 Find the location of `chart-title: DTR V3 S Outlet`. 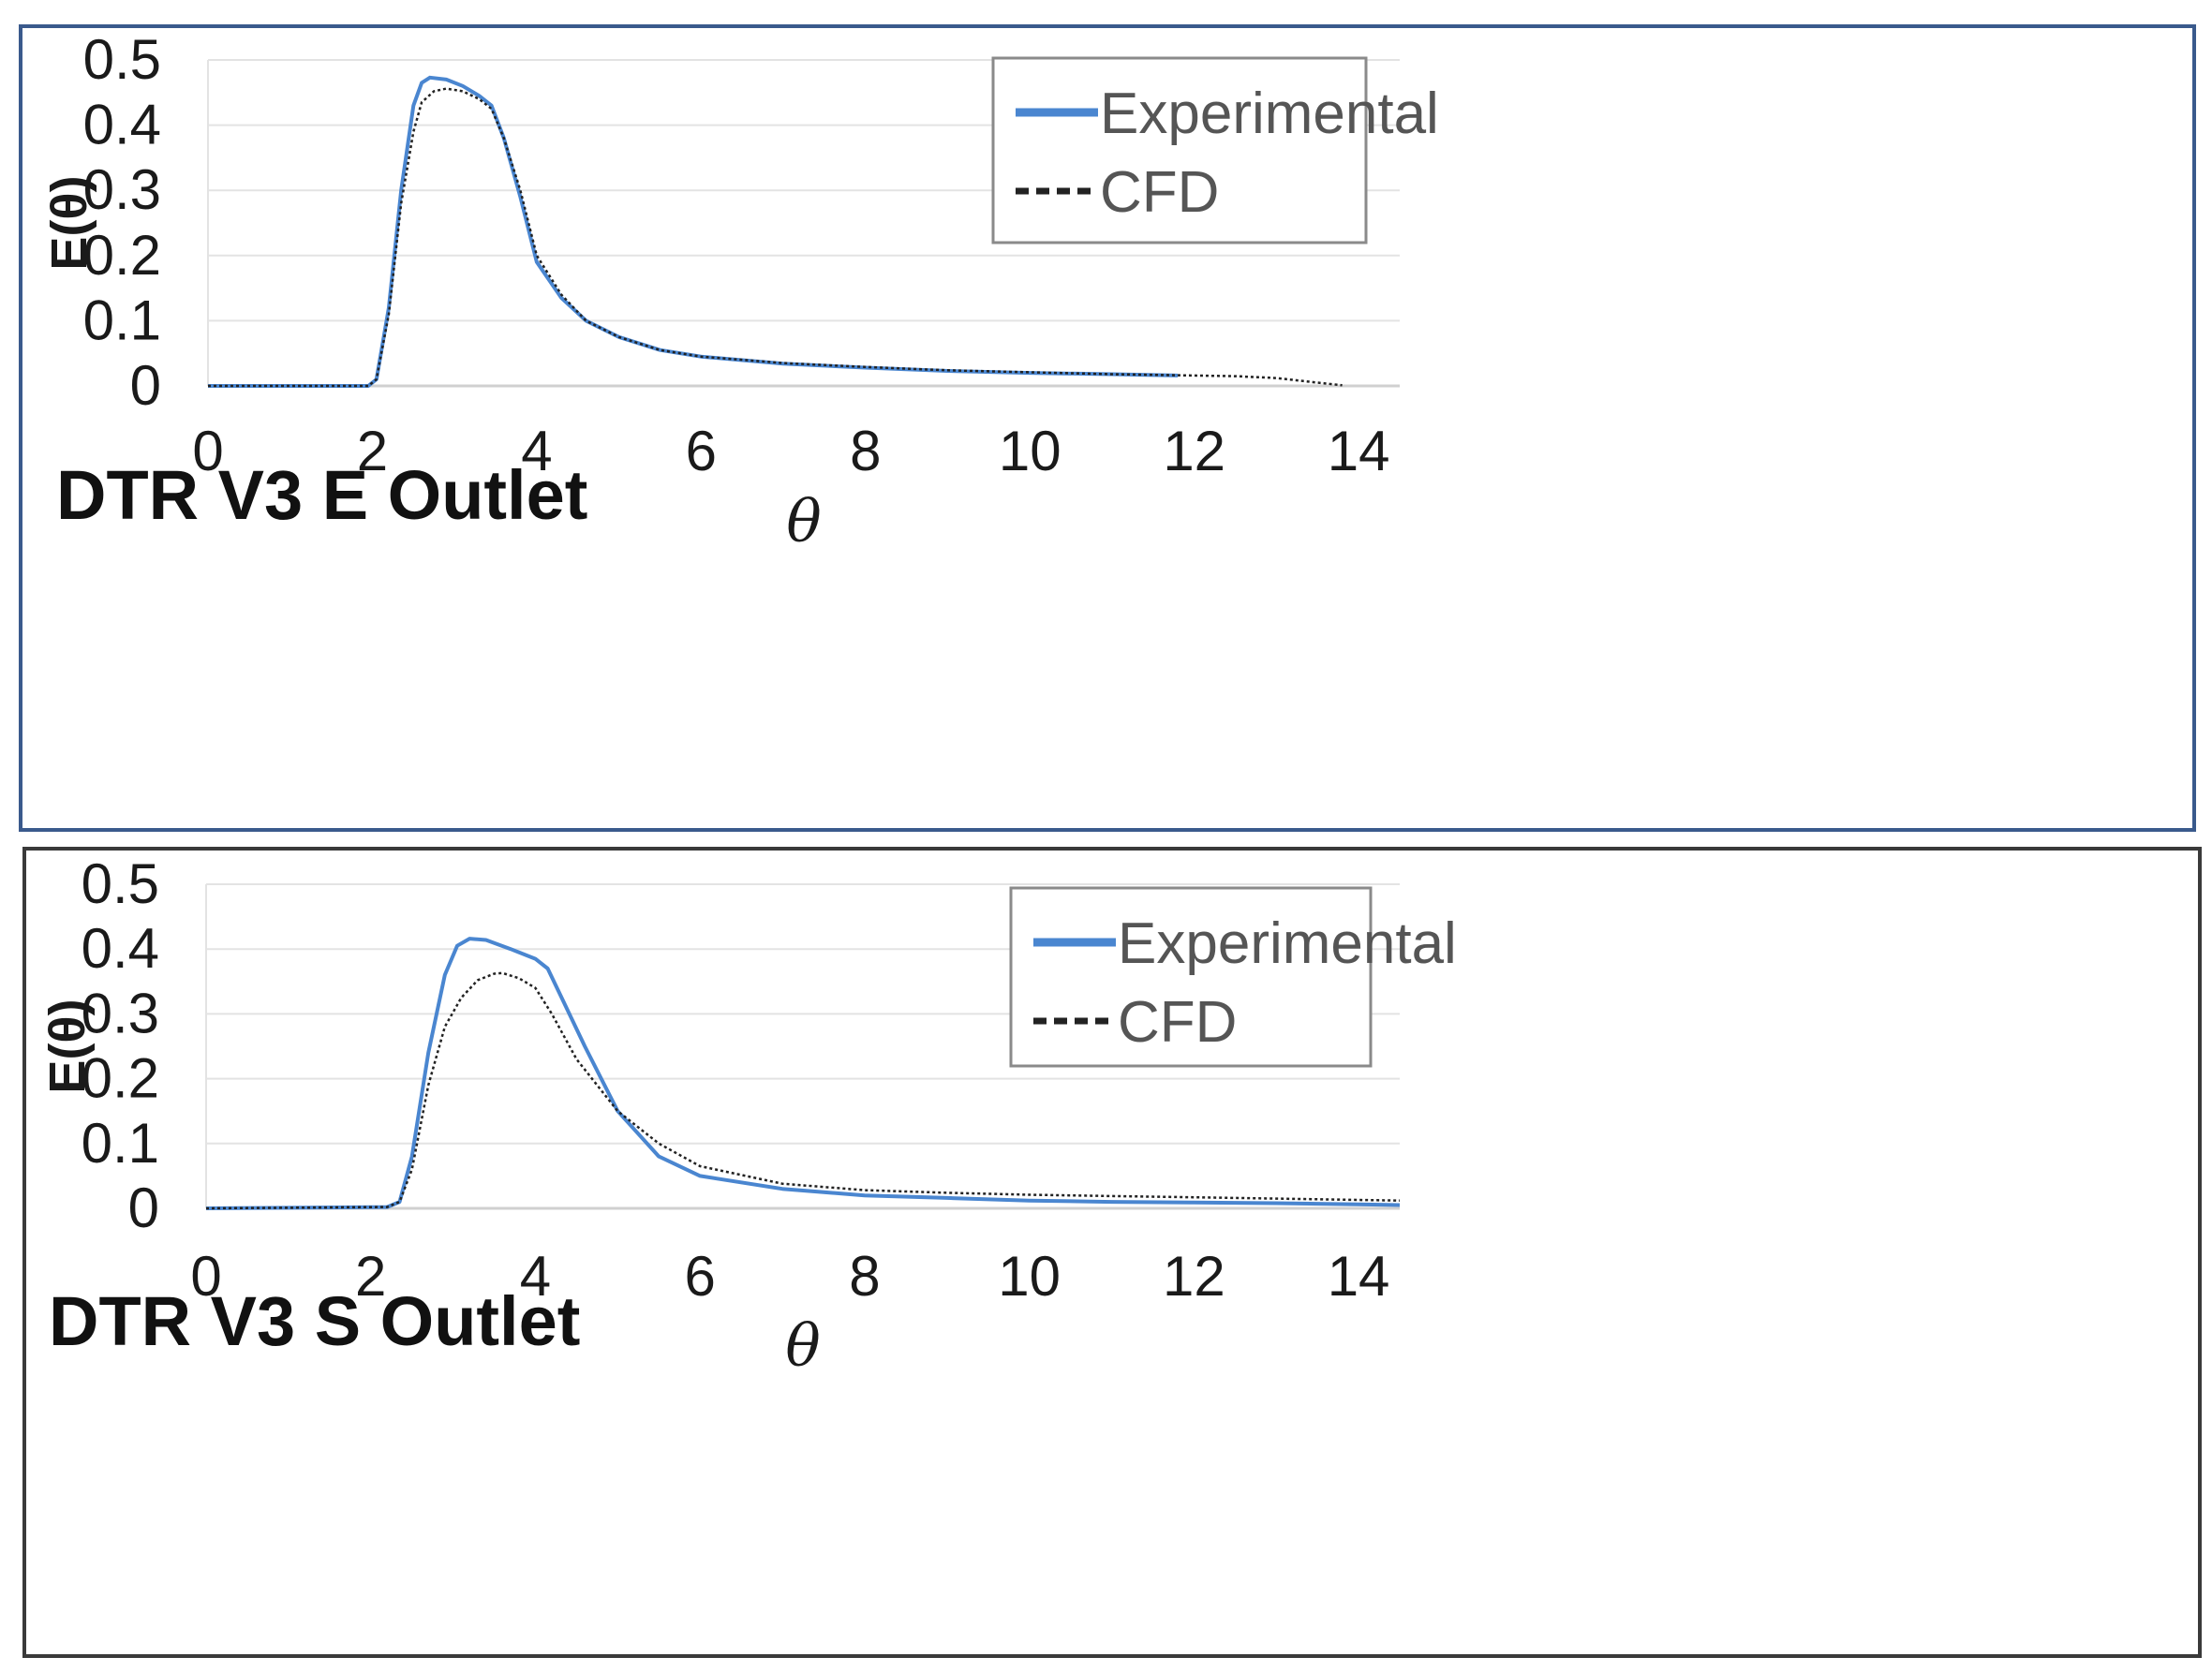

chart-title: DTR V3 S Outlet is located at coordinates (314, 1321).